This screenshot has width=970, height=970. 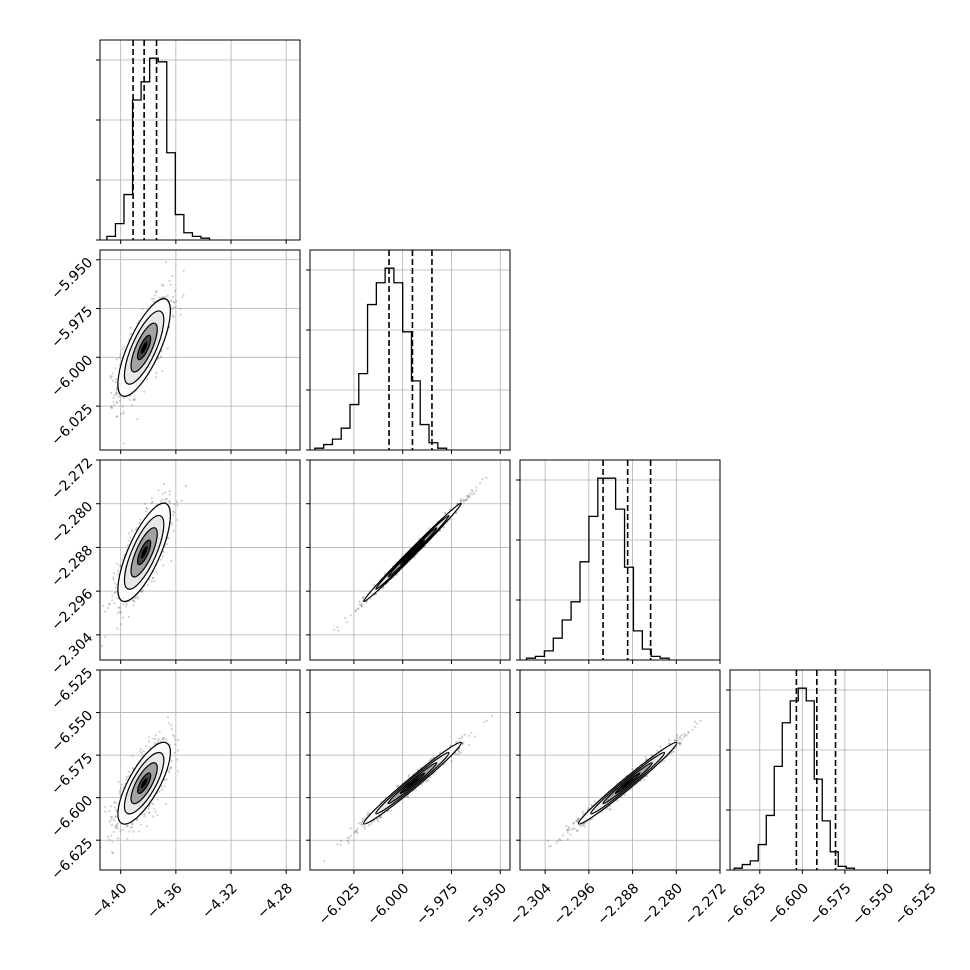 I want to click on x-tick-label: −5.950, so click(x=486, y=904).